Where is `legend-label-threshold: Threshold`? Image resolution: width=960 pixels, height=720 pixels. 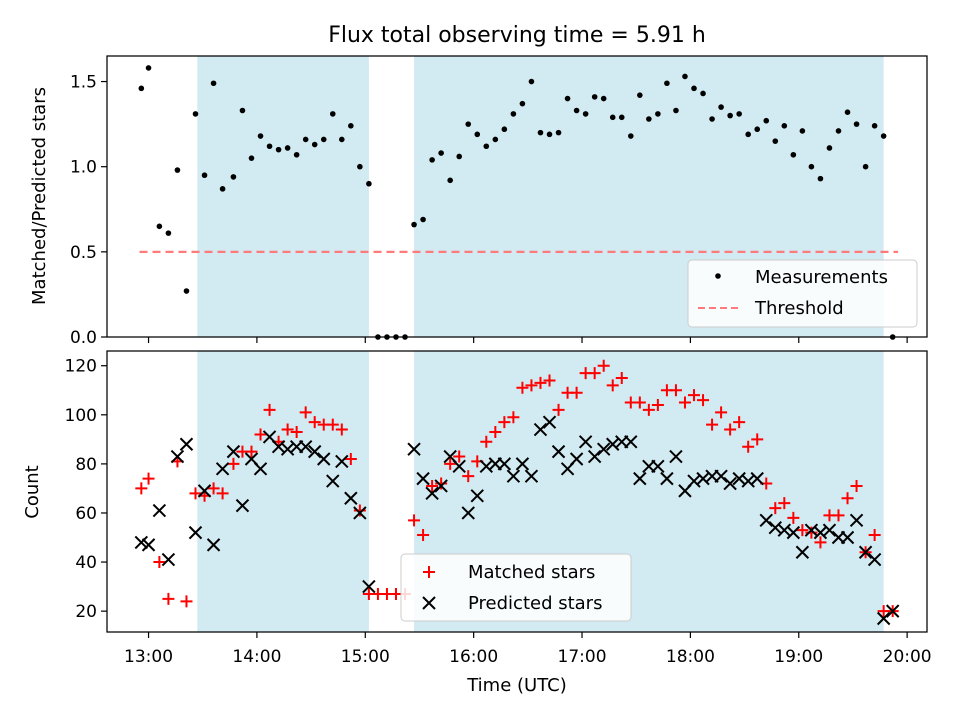 legend-label-threshold: Threshold is located at coordinates (799, 308).